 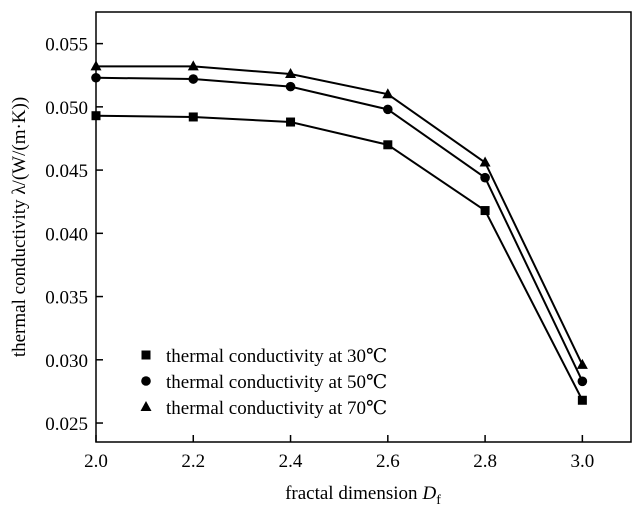 I want to click on y-axis-title: thermal conductivity λ/(W/(m·K)), so click(x=19, y=227).